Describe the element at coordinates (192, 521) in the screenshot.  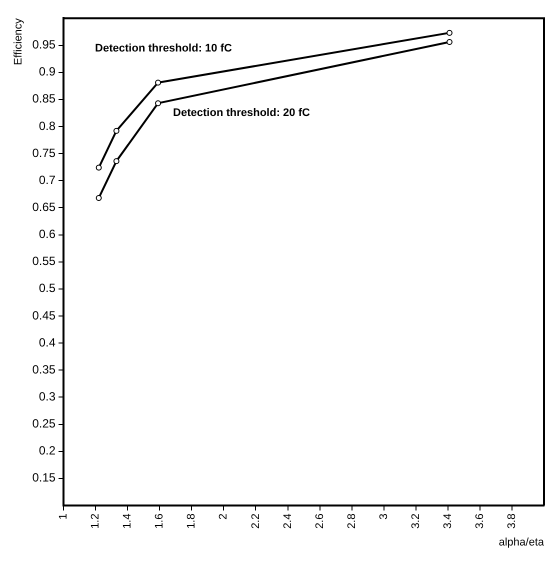
I see `x-tick-label: 1.8` at that location.